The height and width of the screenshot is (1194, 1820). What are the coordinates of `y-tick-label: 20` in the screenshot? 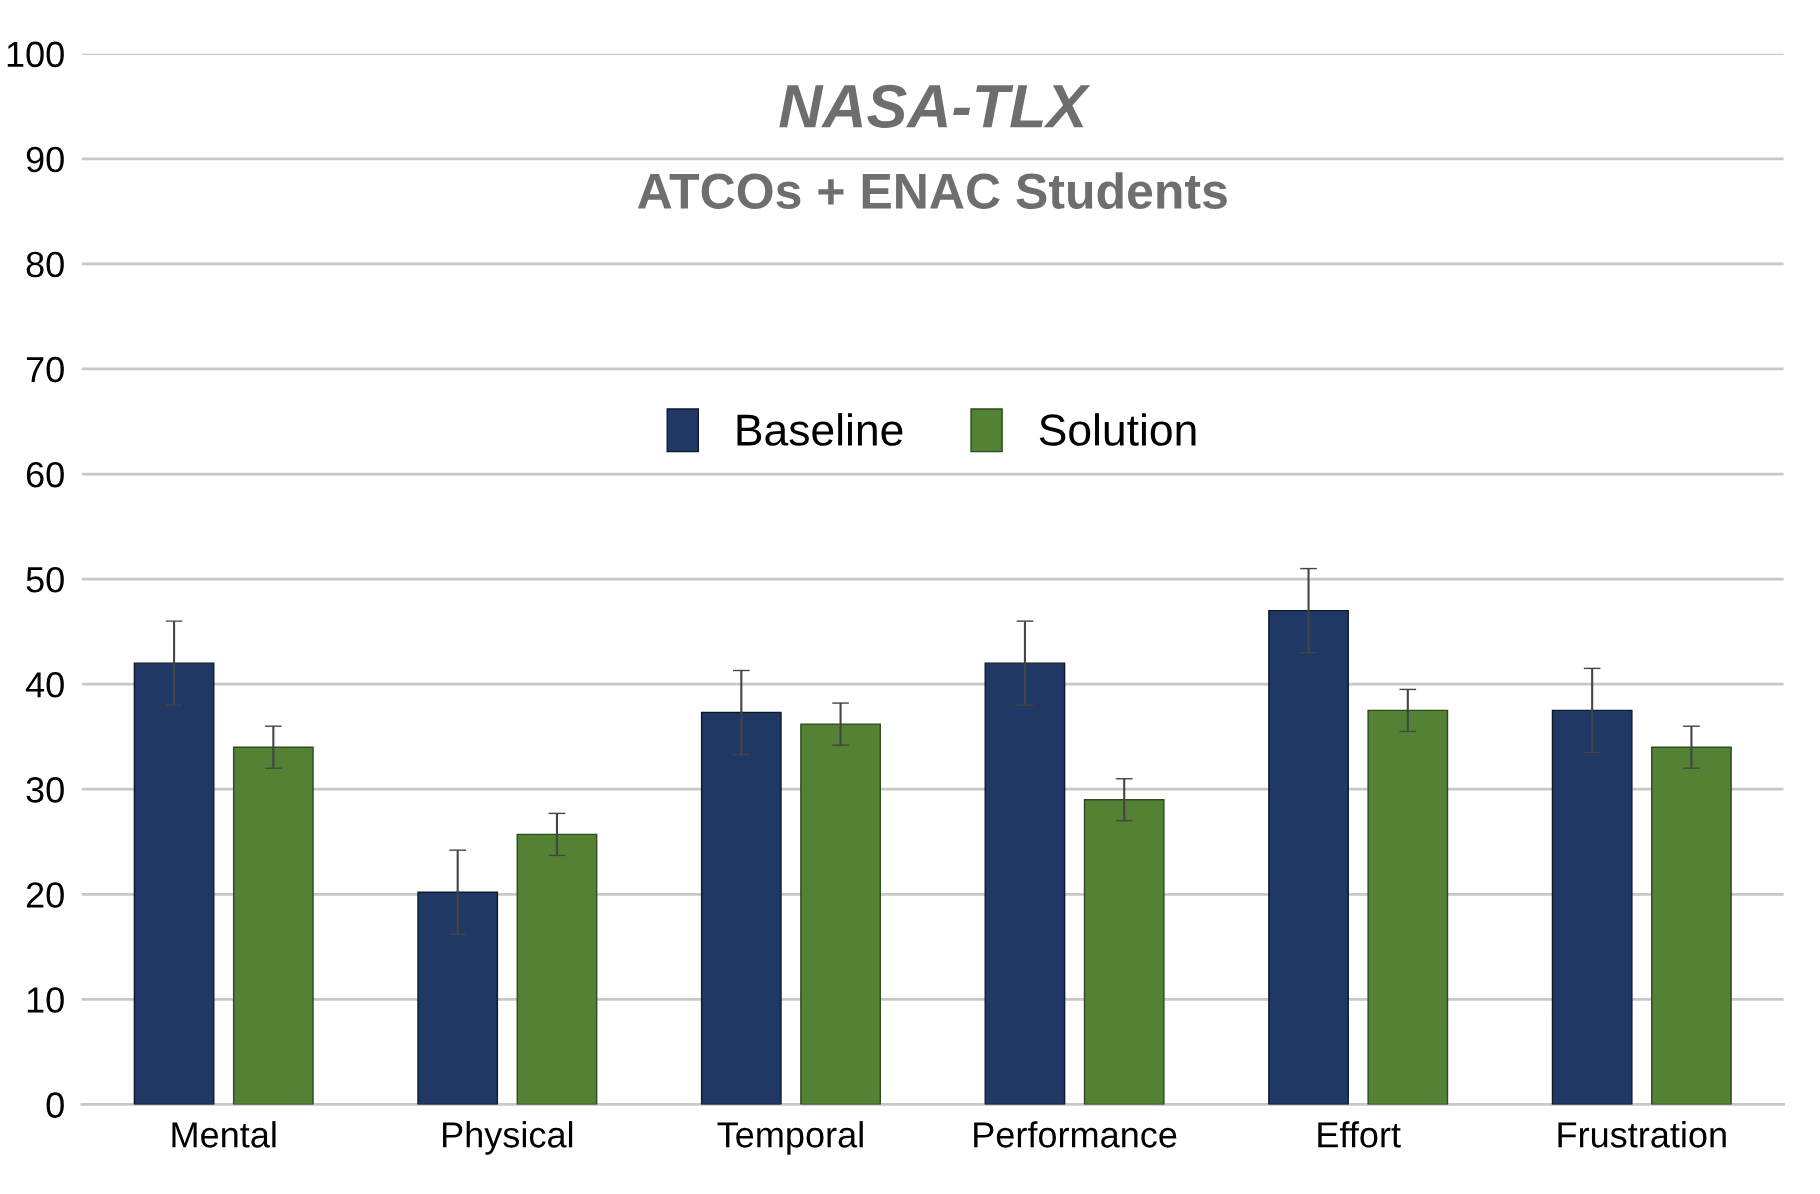 It's located at (45, 895).